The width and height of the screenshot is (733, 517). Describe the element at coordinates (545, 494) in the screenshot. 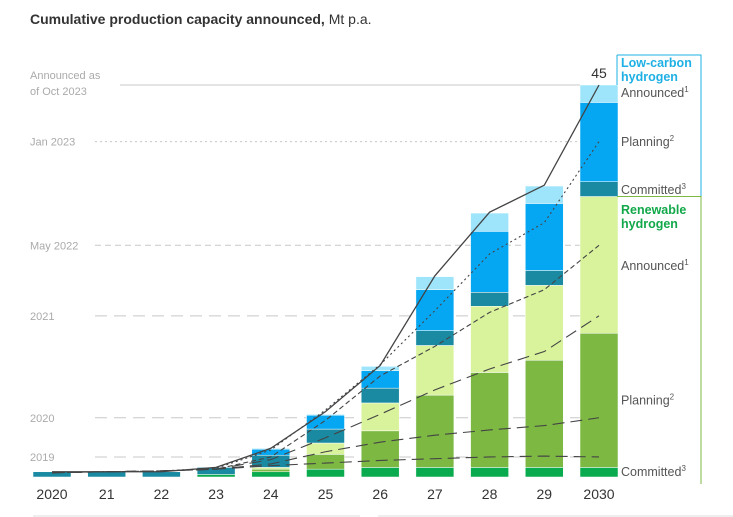

I see `x-tick-label: 29` at that location.